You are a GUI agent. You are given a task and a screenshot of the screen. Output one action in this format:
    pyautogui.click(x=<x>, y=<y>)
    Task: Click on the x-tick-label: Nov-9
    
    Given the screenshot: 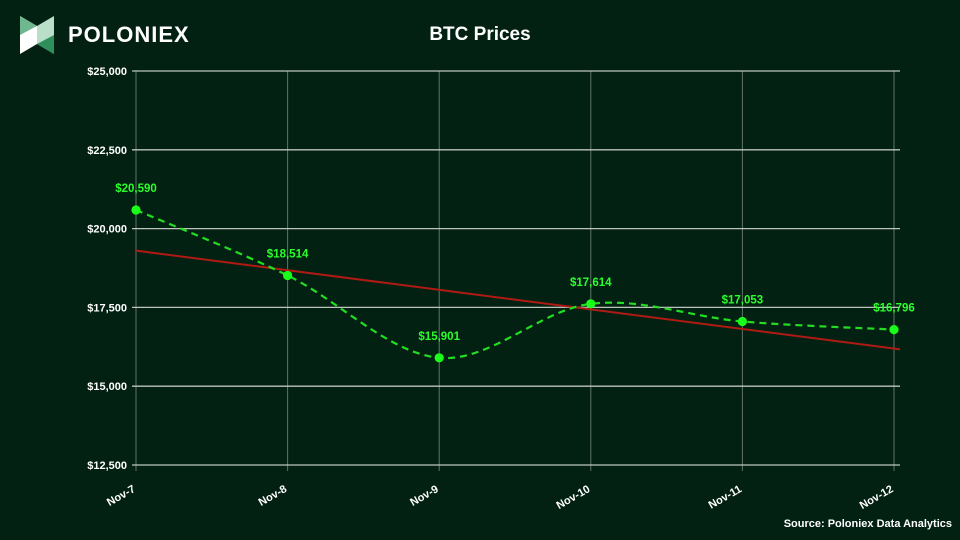 What is the action you would take?
    pyautogui.click(x=424, y=496)
    